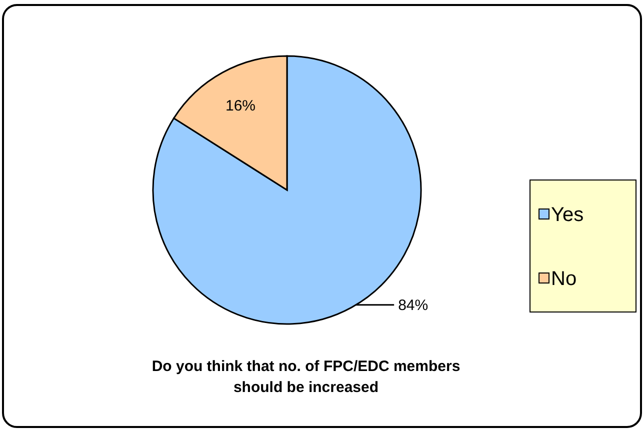 This screenshot has height=430, width=644. Describe the element at coordinates (413, 305) in the screenshot. I see `data-label: 84%` at that location.